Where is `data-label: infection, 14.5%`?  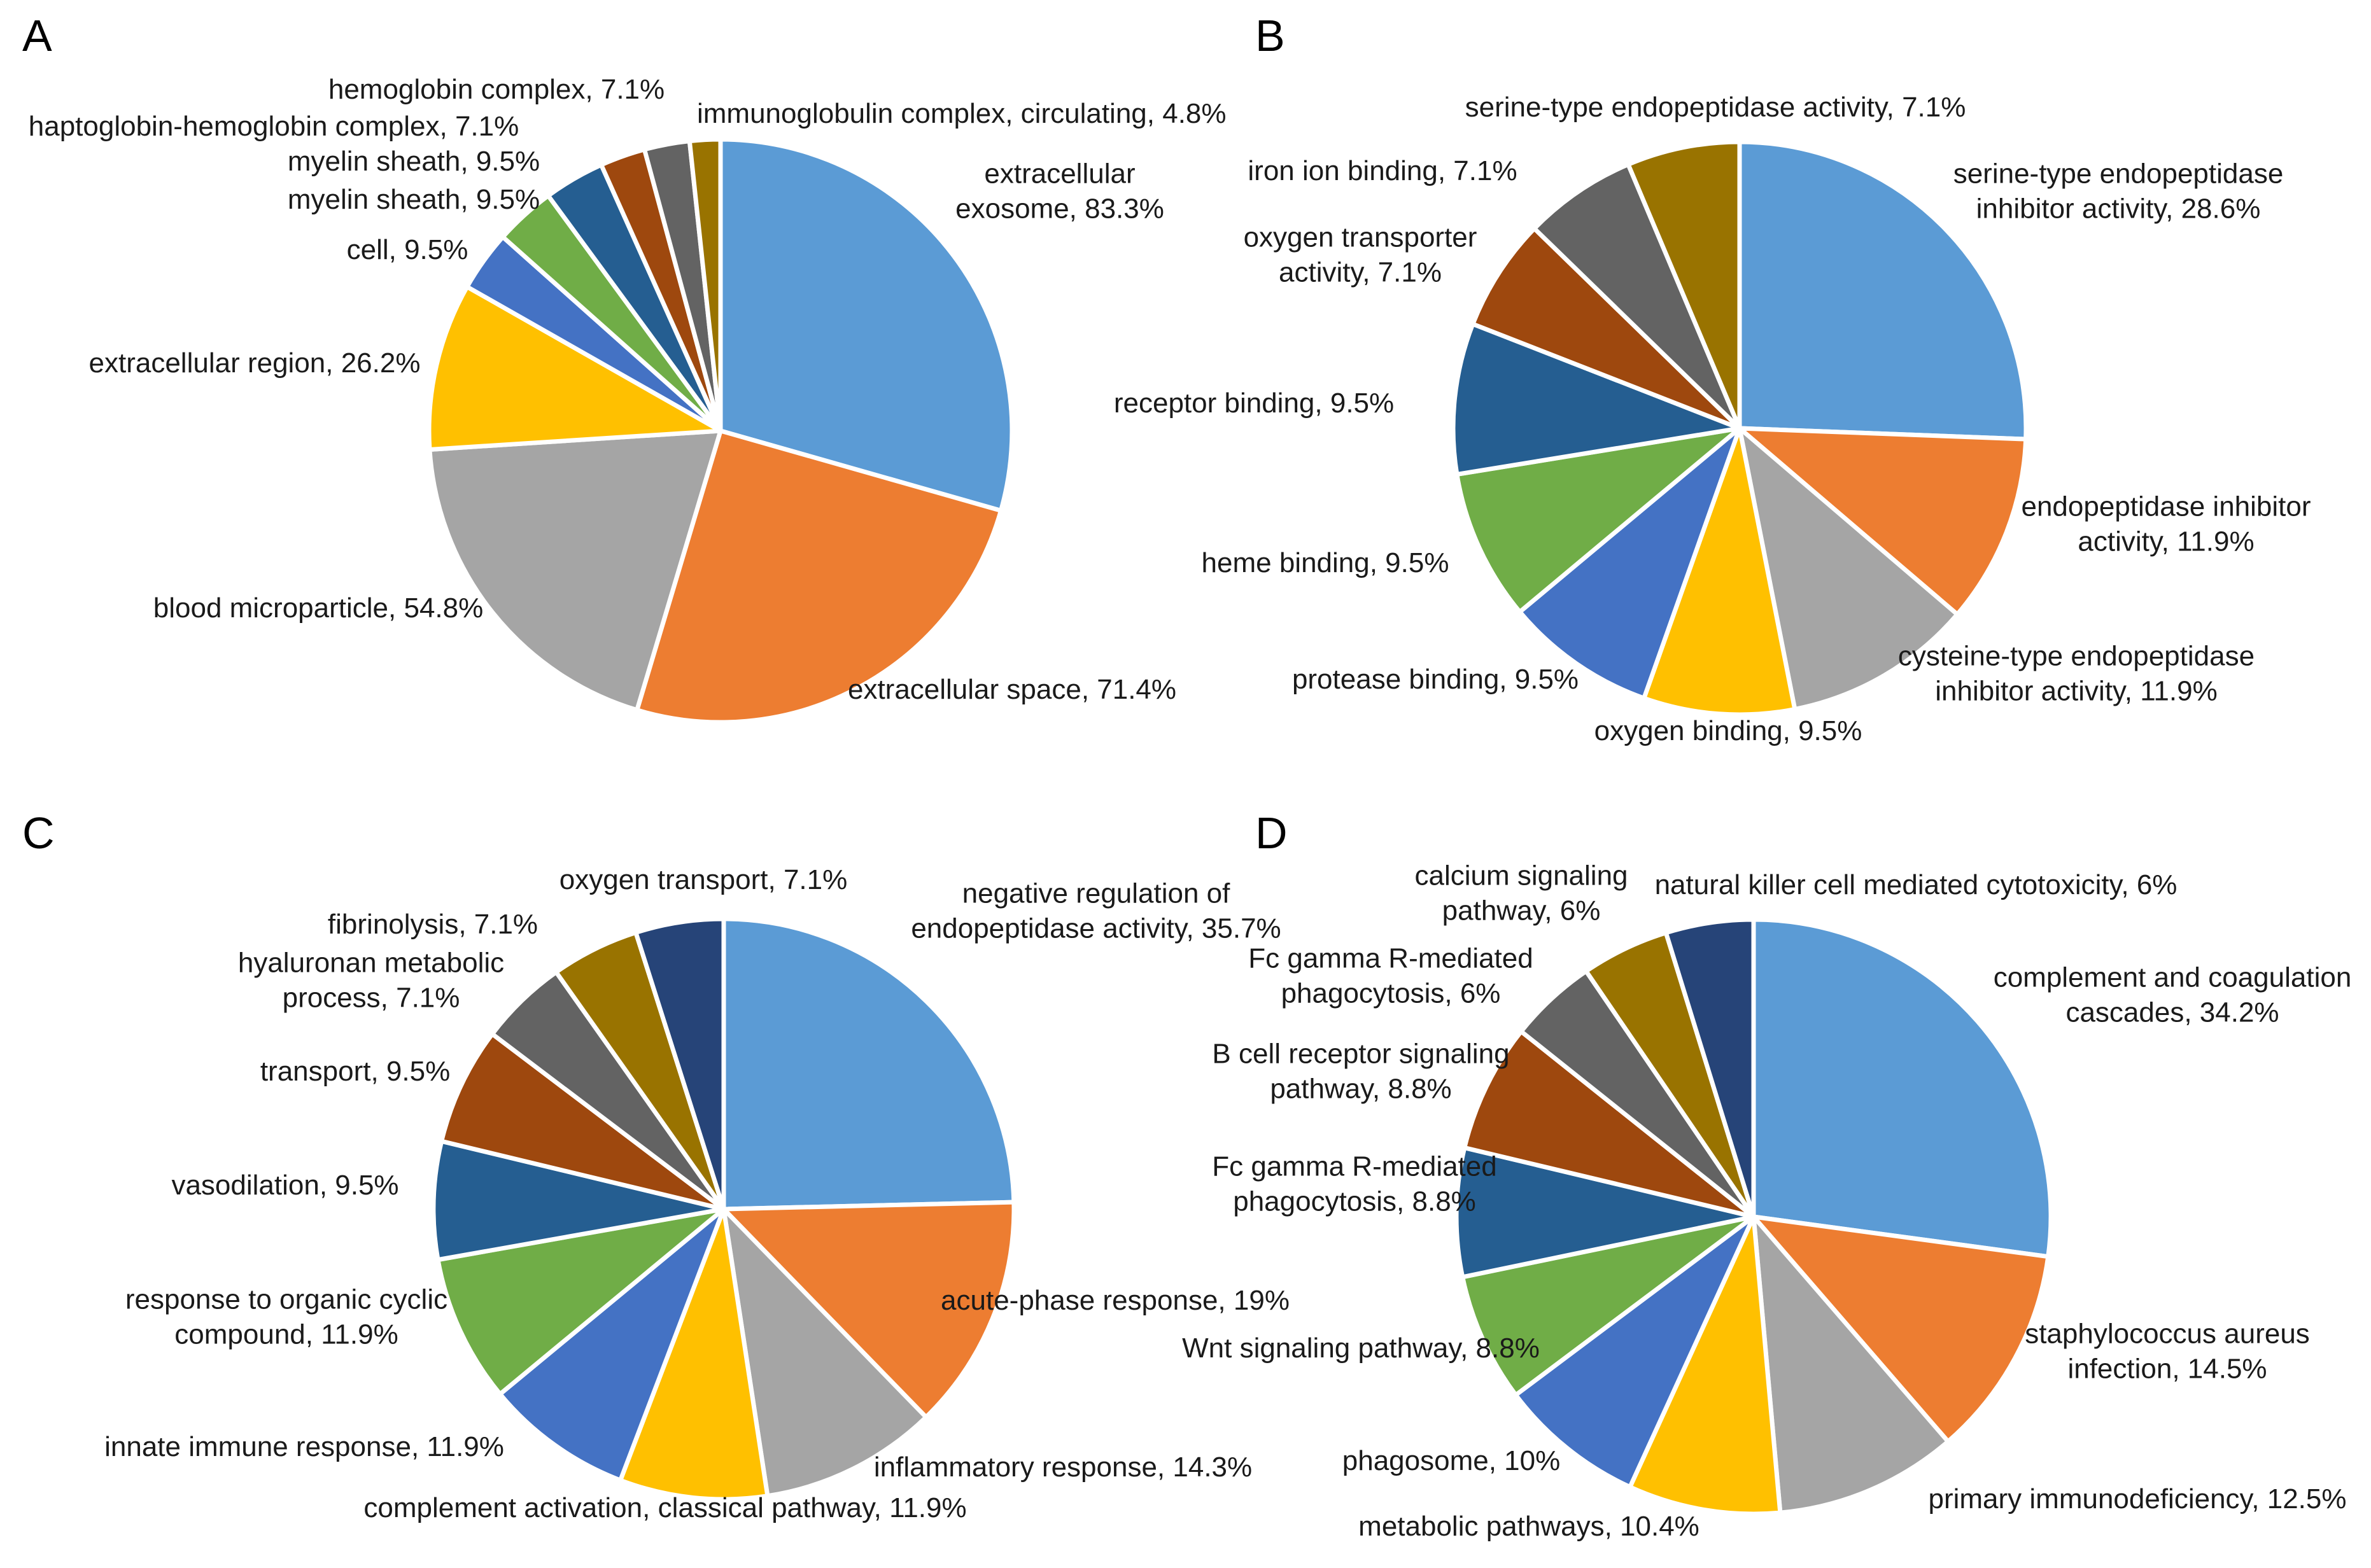
data-label: infection, 14.5% is located at coordinates (2167, 1369).